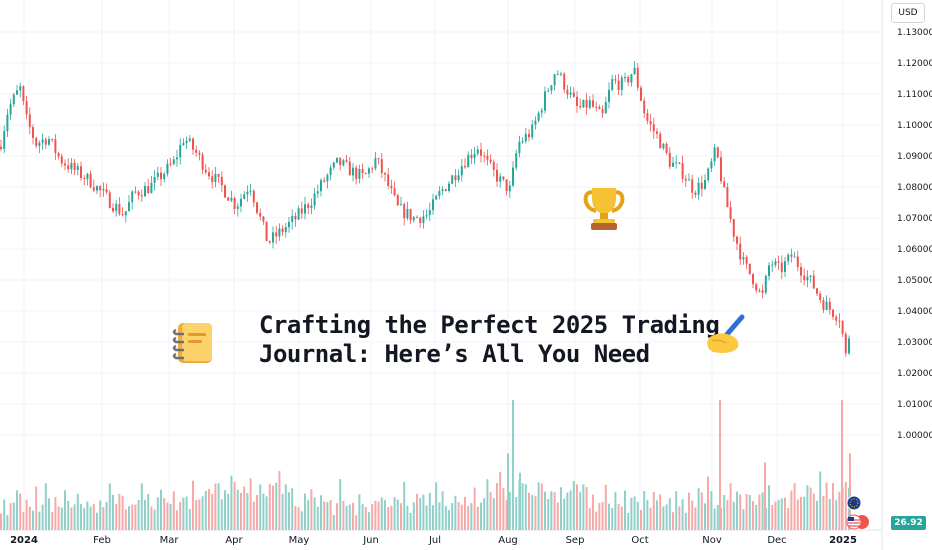 This screenshot has height=550, width=932. What do you see at coordinates (914, 219) in the screenshot?
I see `price-tick-label: 1.07000` at bounding box center [914, 219].